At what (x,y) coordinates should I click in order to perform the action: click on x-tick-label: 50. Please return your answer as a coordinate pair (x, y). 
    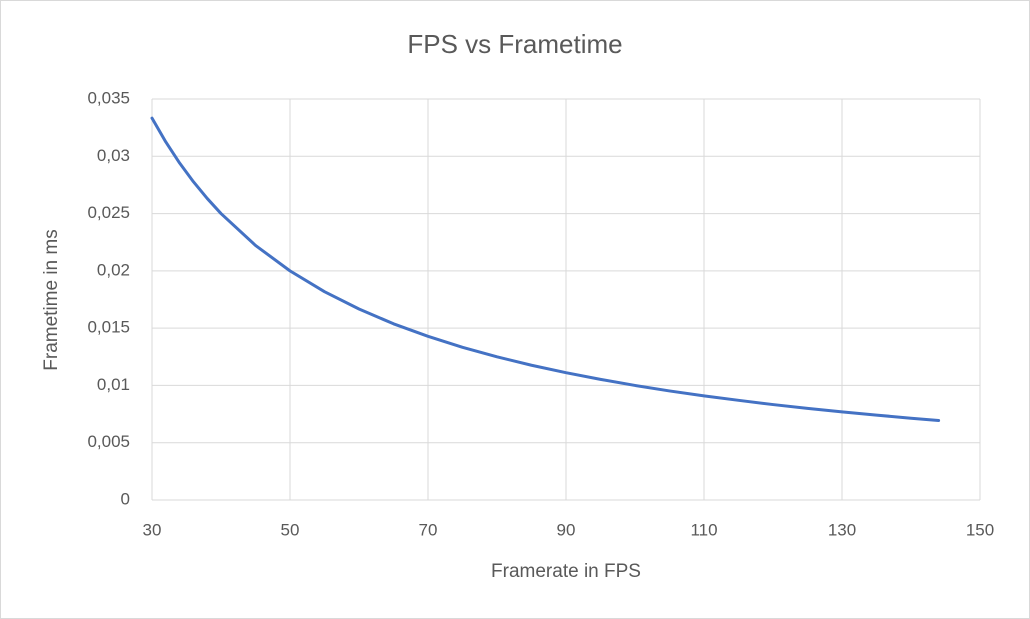
    Looking at the image, I should click on (290, 529).